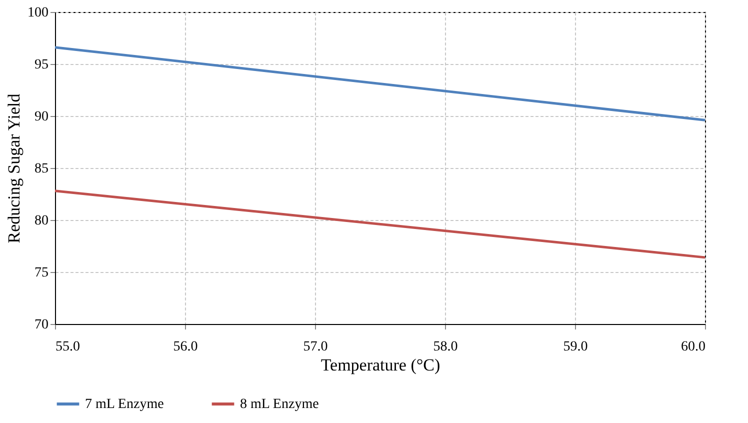 This screenshot has height=423, width=748. Describe the element at coordinates (41, 325) in the screenshot. I see `y-tick-label: 70` at that location.